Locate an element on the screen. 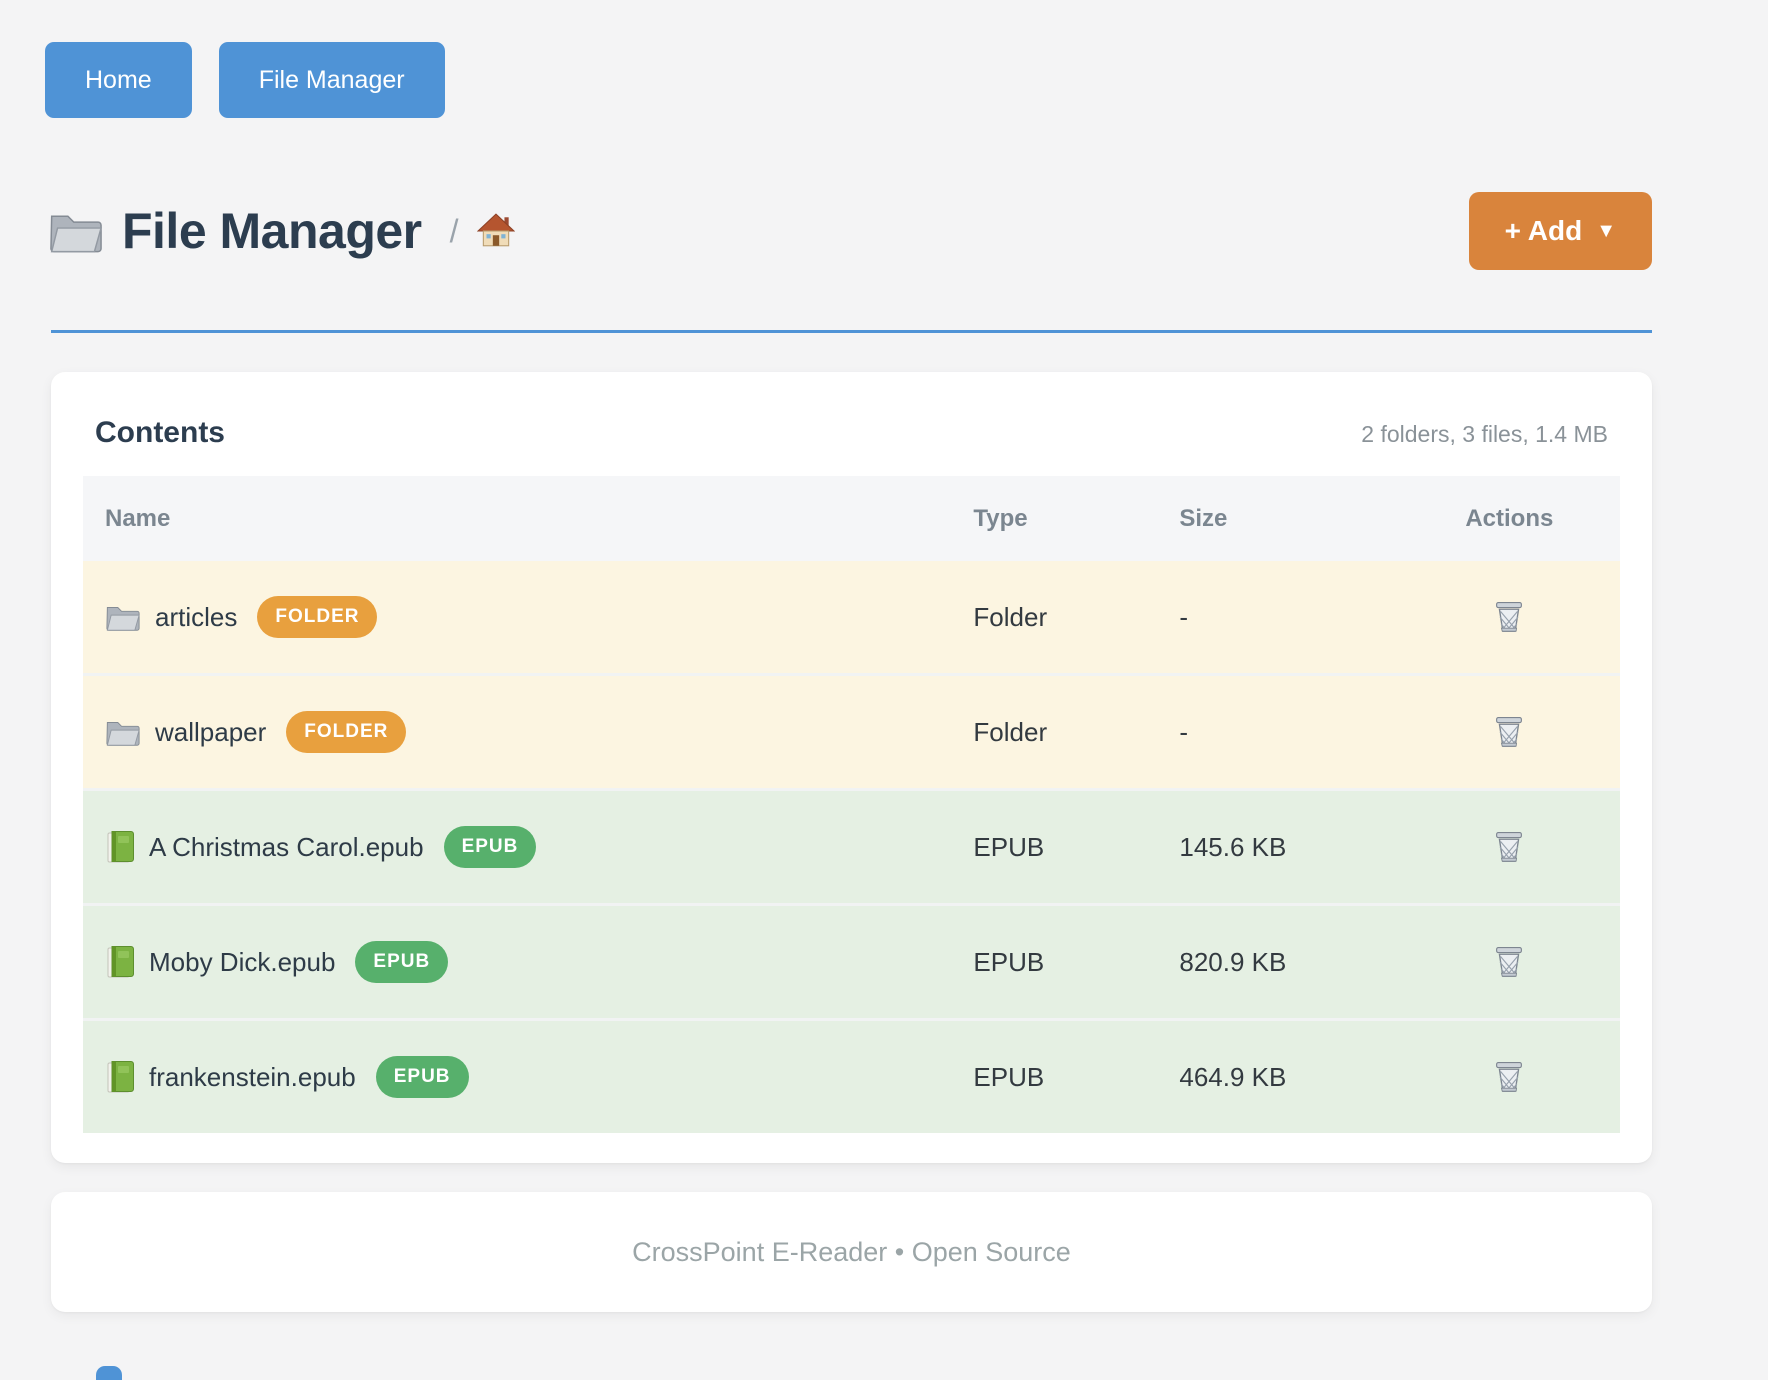 The width and height of the screenshot is (1768, 1380). file-name: A Christmas Carol.epub is located at coordinates (286, 846).